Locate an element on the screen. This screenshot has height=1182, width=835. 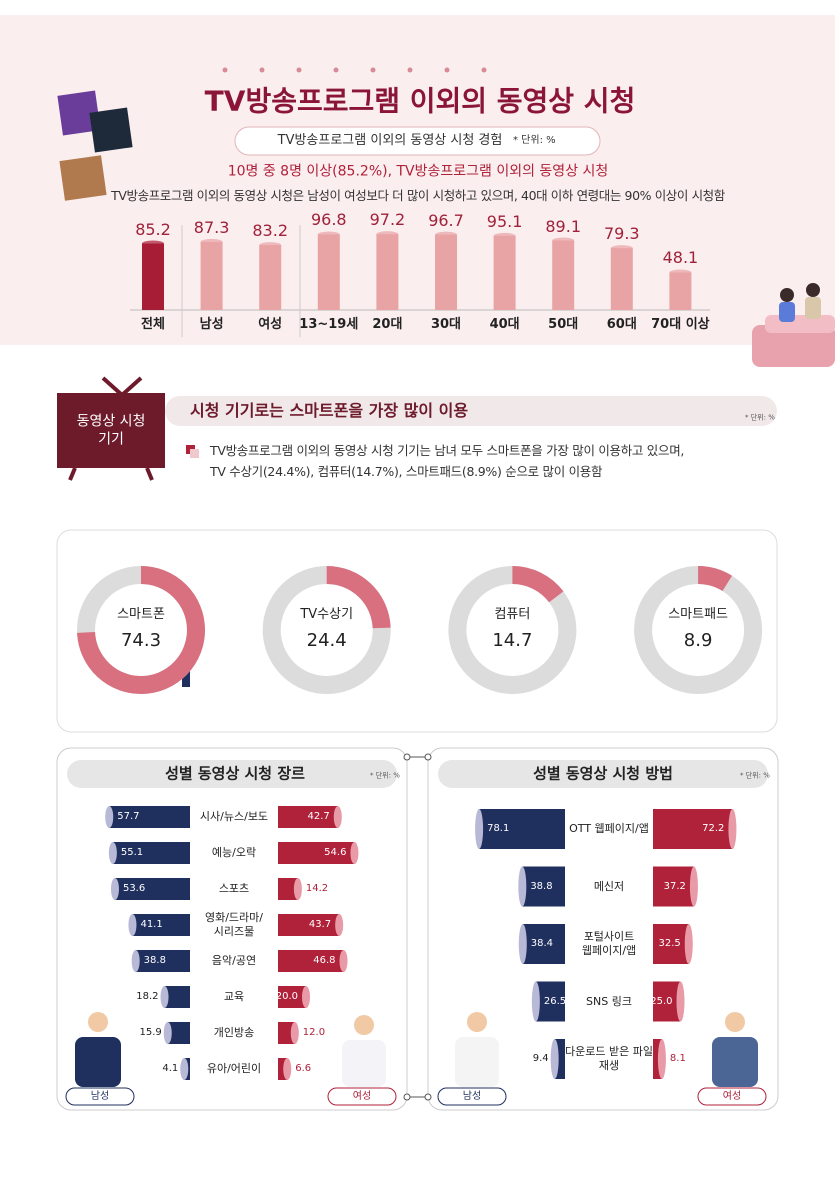
illustration-screens is located at coordinates (95, 145).